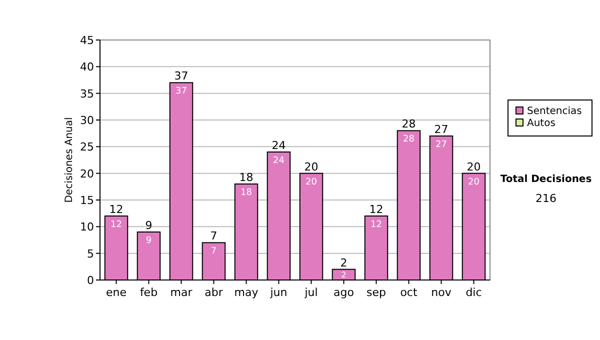  I want to click on total-label: 2, so click(344, 263).